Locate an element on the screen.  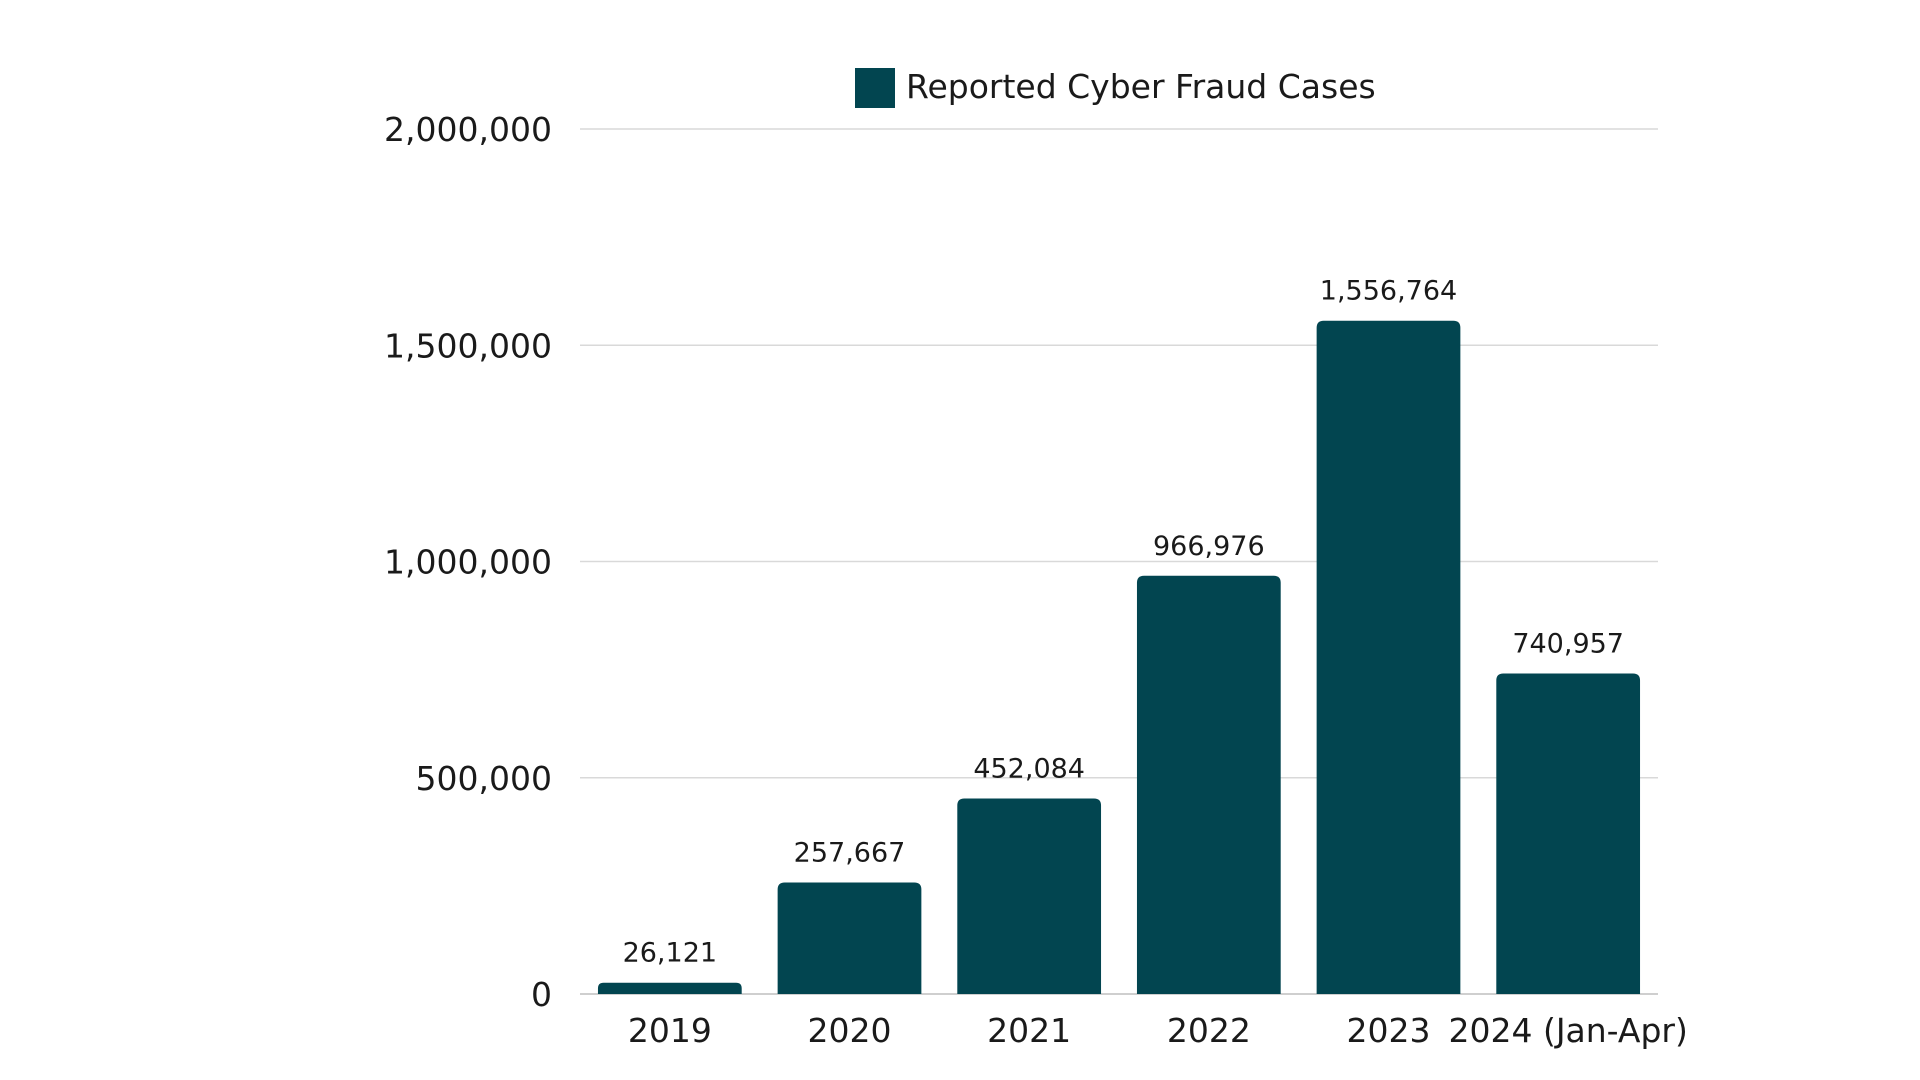
y-tick-label-3: 1,500,000 is located at coordinates (468, 345).